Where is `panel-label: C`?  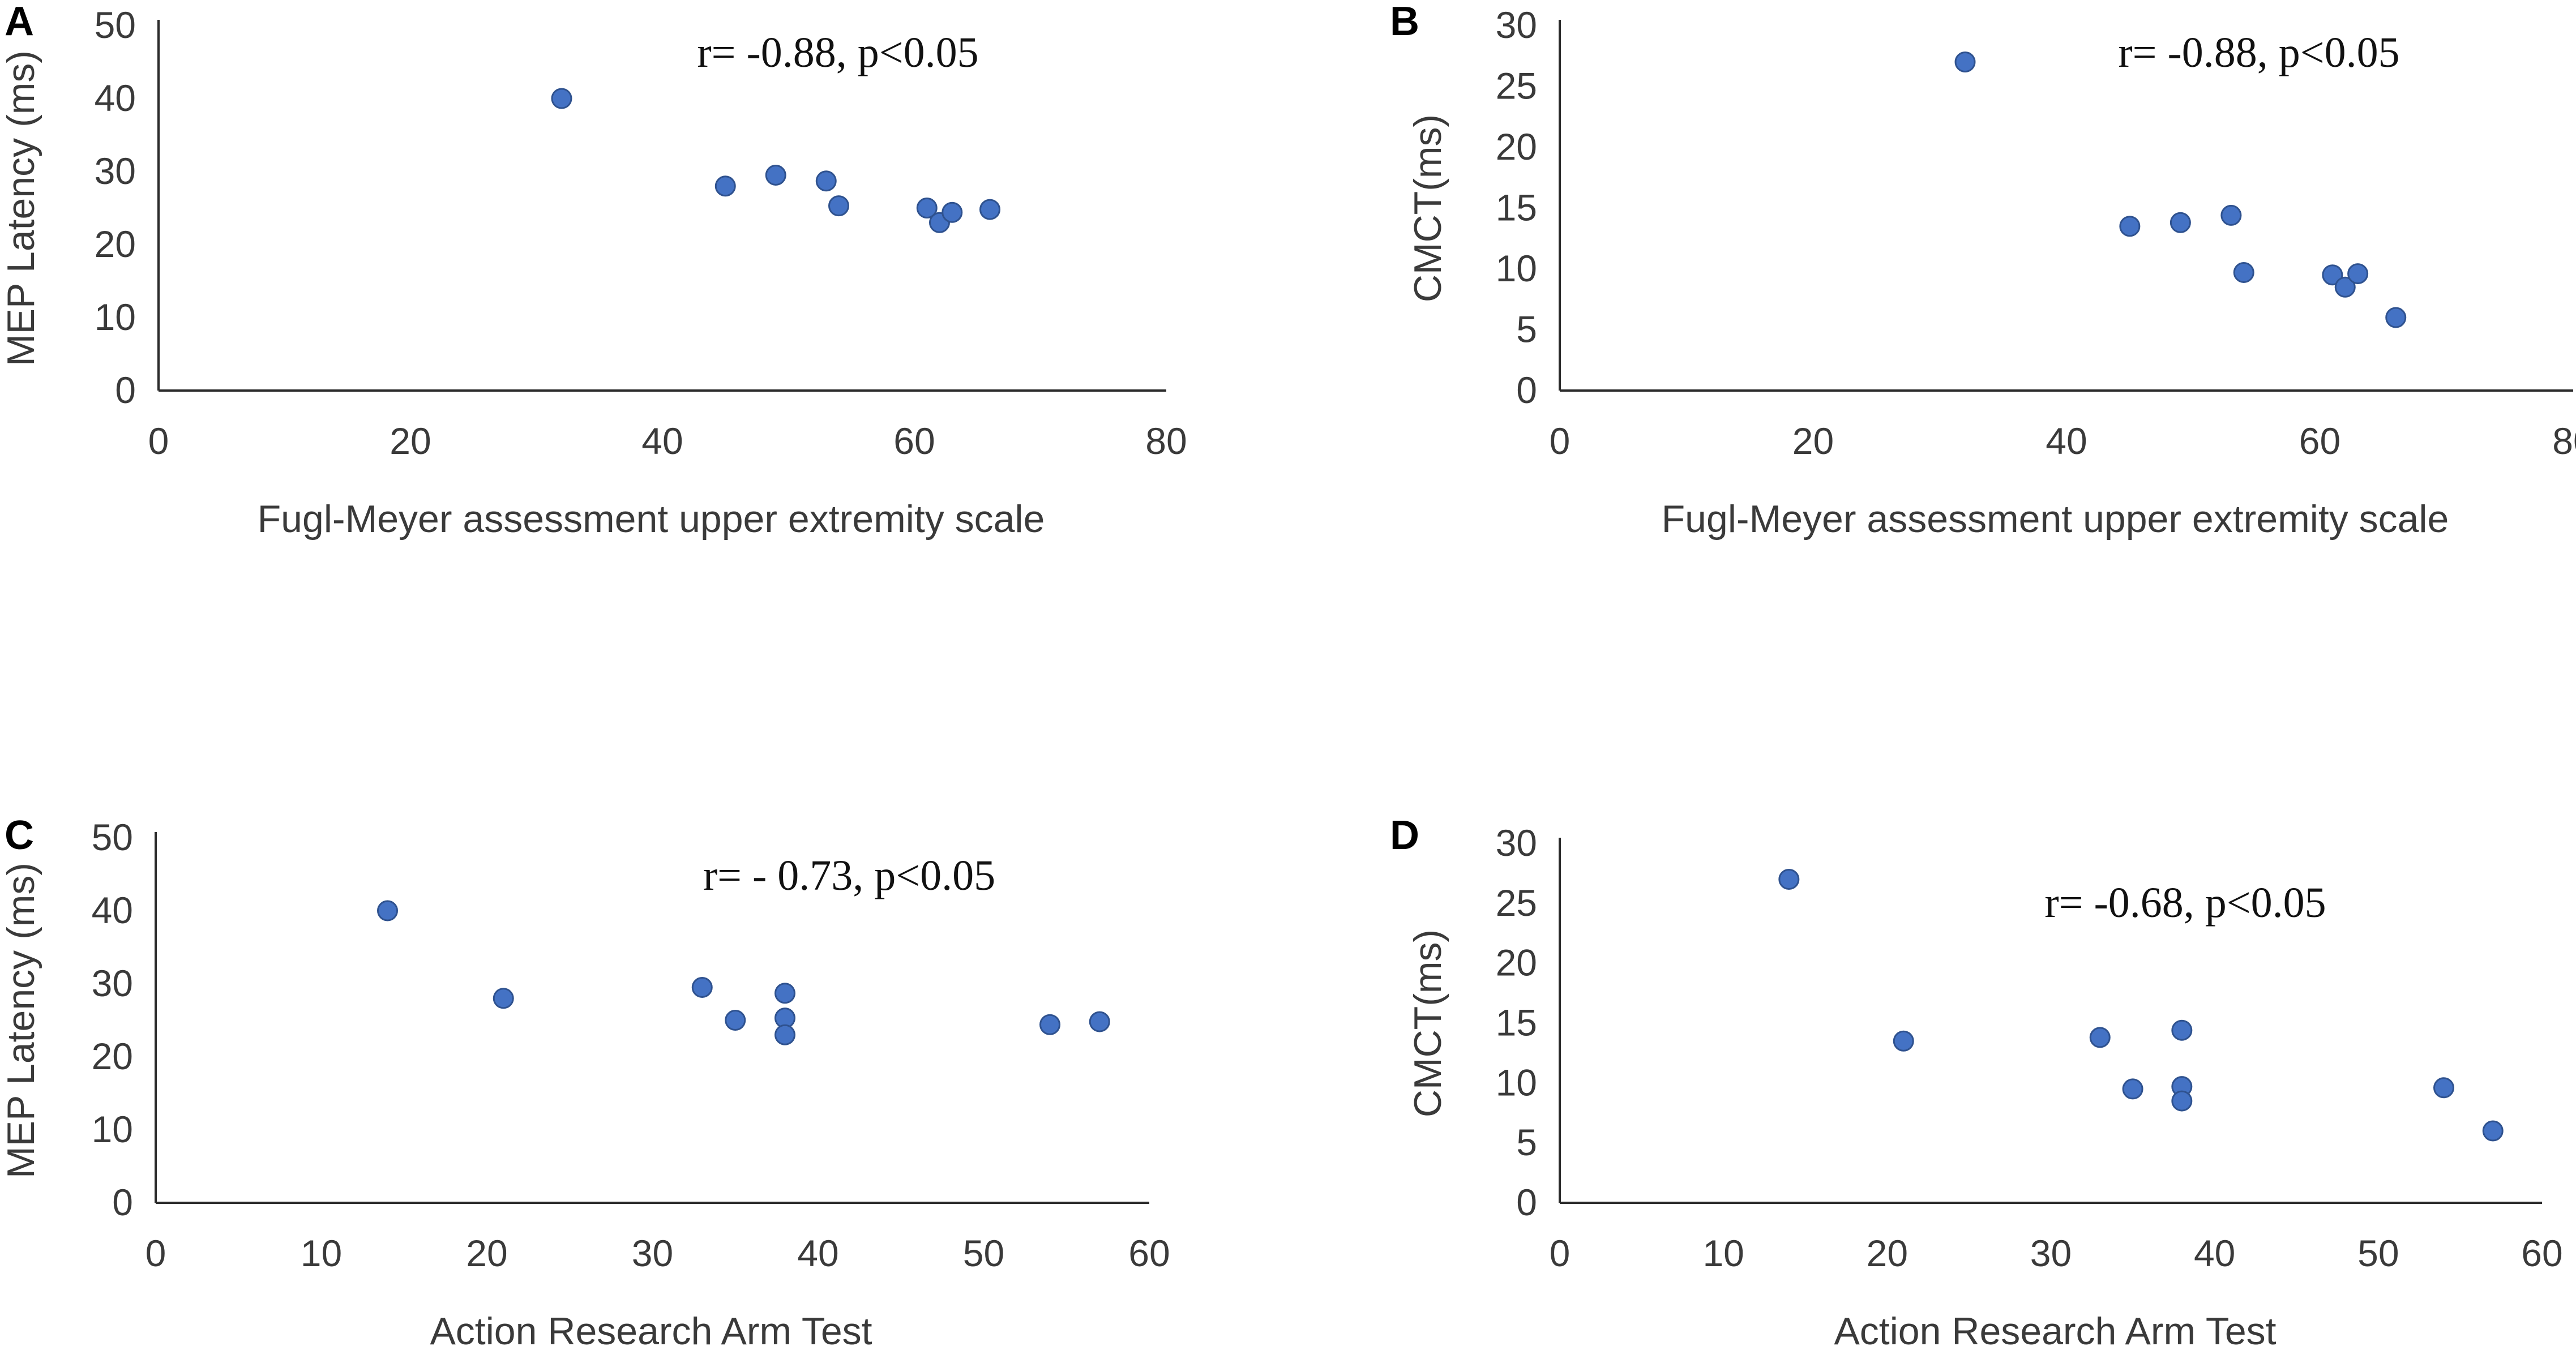 panel-label: C is located at coordinates (19, 836).